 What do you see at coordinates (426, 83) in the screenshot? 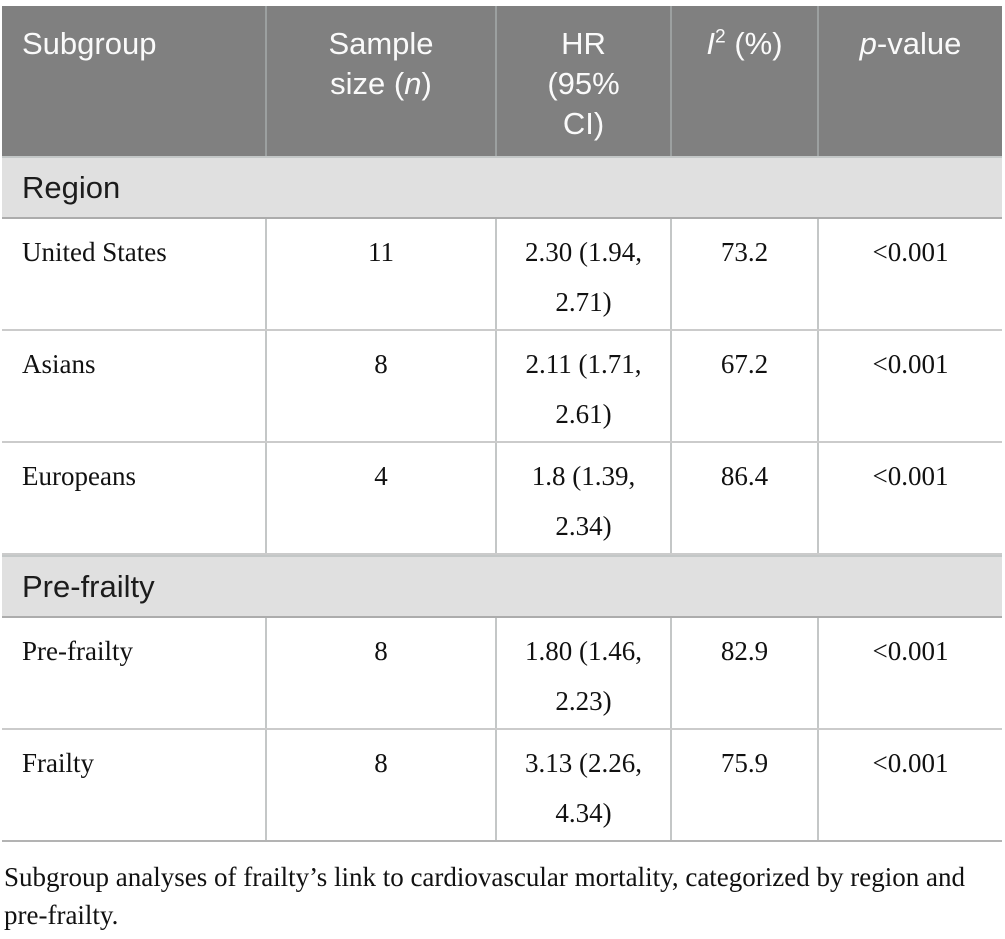
I see `header-sample-post: )` at bounding box center [426, 83].